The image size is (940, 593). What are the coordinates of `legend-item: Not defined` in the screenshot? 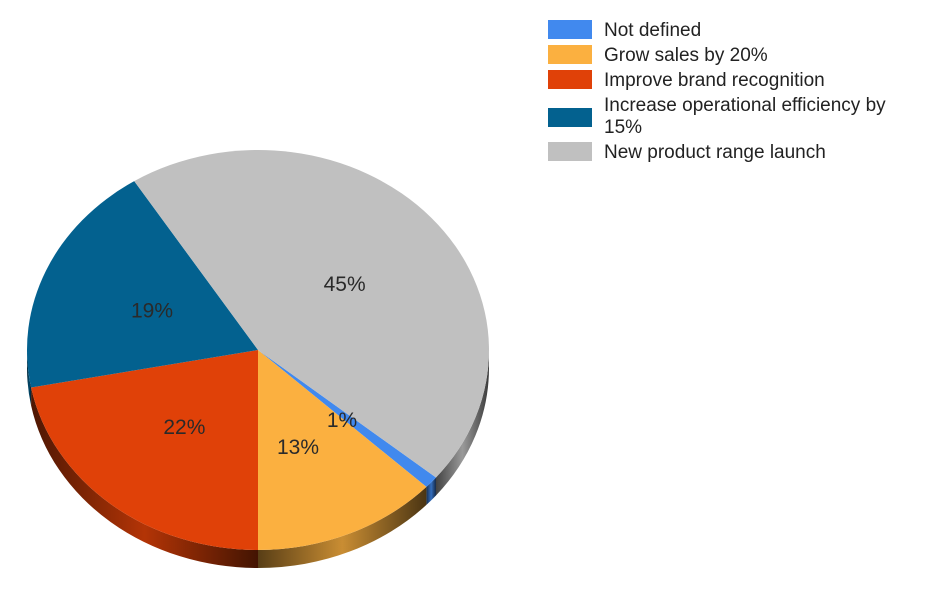 It's located at (738, 31).